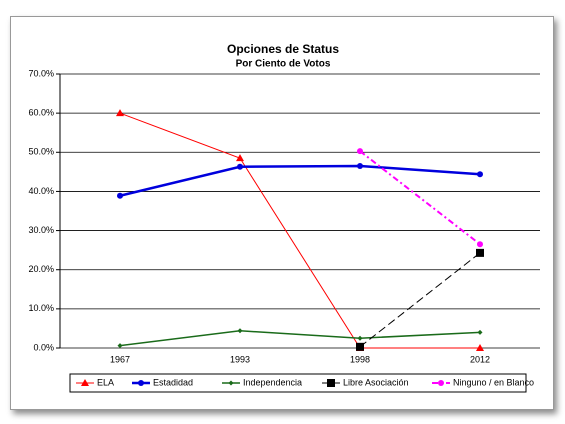  What do you see at coordinates (105, 382) in the screenshot?
I see `legend-label: ELA` at bounding box center [105, 382].